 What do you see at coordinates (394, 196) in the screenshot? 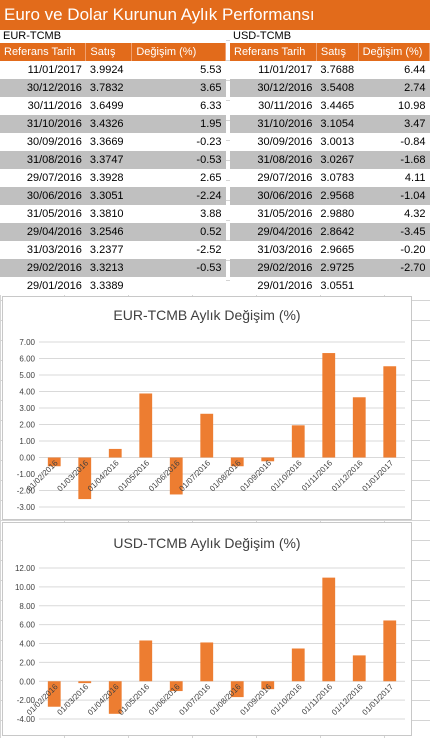
I see `cell-change: -1.04` at bounding box center [394, 196].